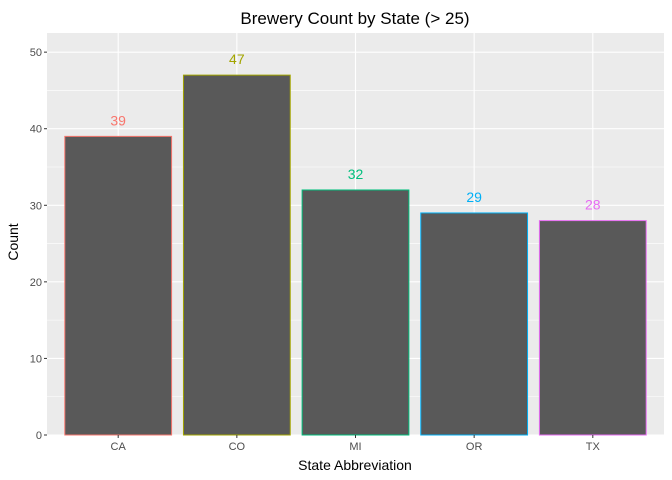 The width and height of the screenshot is (672, 480). I want to click on x-tick-labels: CA CO MI OR TX, so click(356, 447).